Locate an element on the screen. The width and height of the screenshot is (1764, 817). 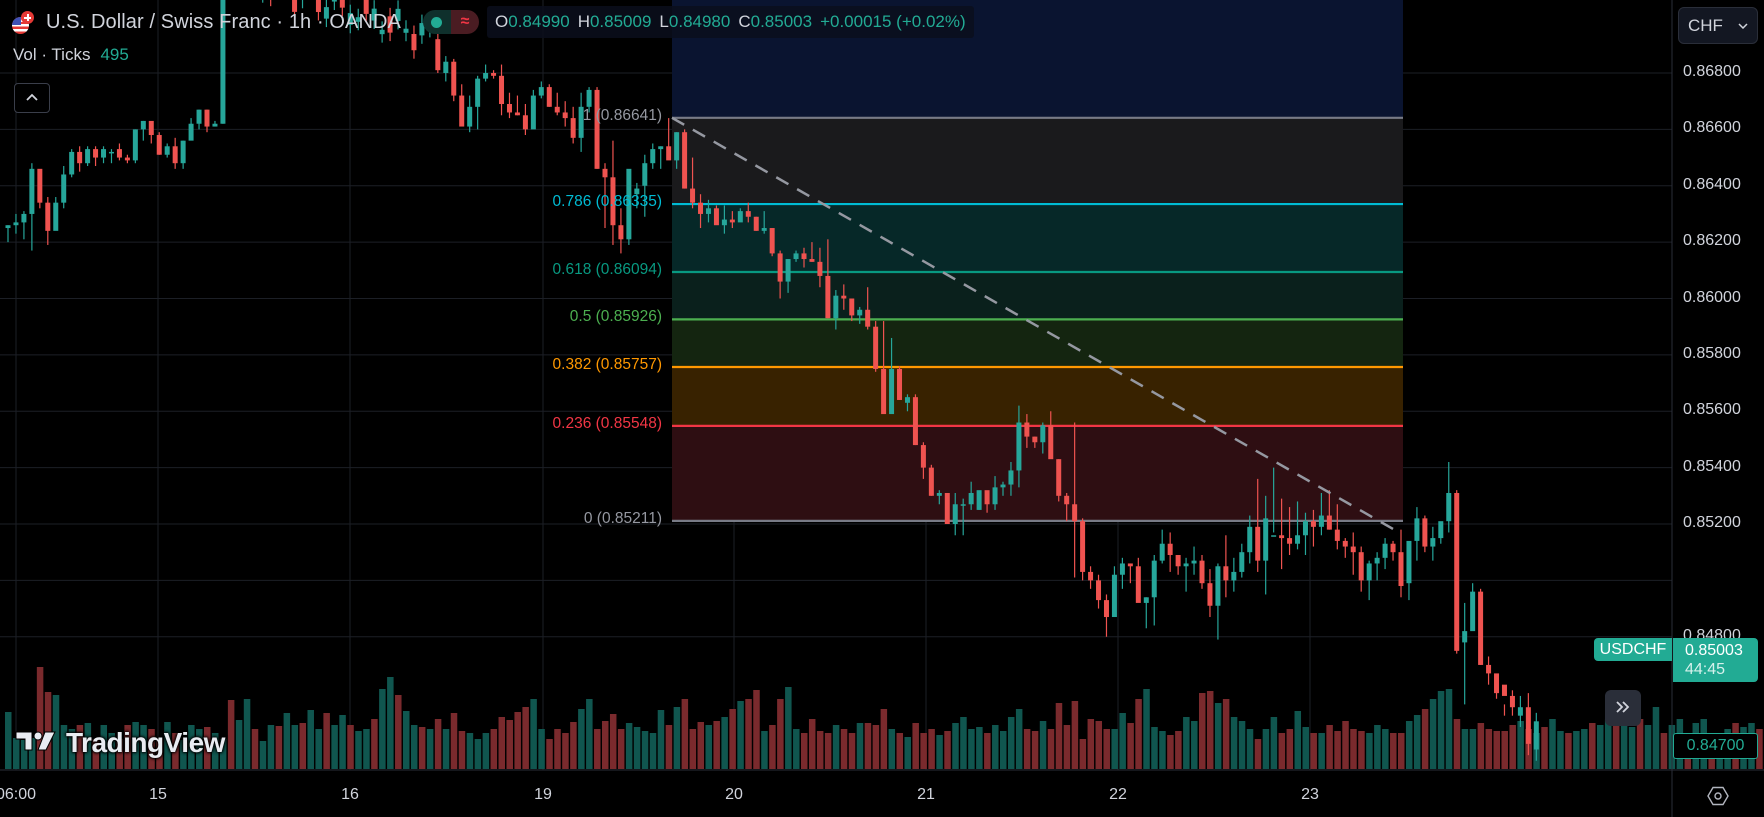
fib-label-0-5: 0.5 (0.85926) is located at coordinates (615, 317).